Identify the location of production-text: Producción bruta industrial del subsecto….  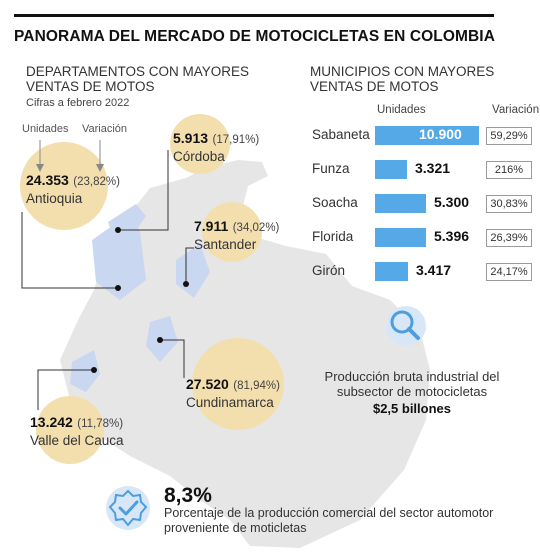
(412, 384).